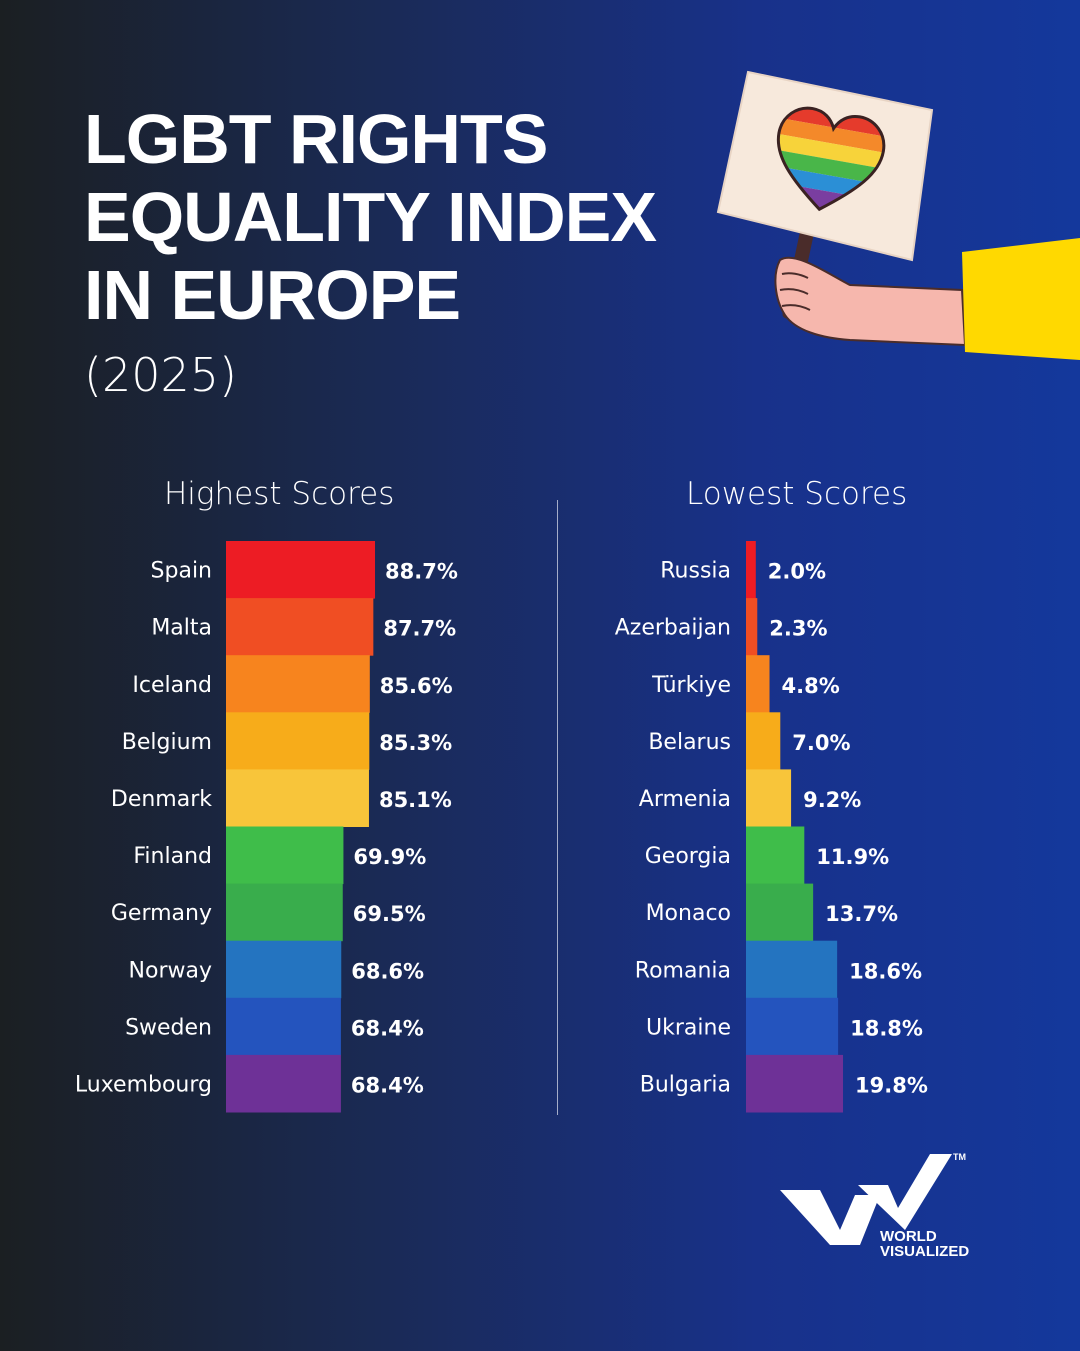  Describe the element at coordinates (908, 1236) in the screenshot. I see `logo-line-1: WORLD` at that location.